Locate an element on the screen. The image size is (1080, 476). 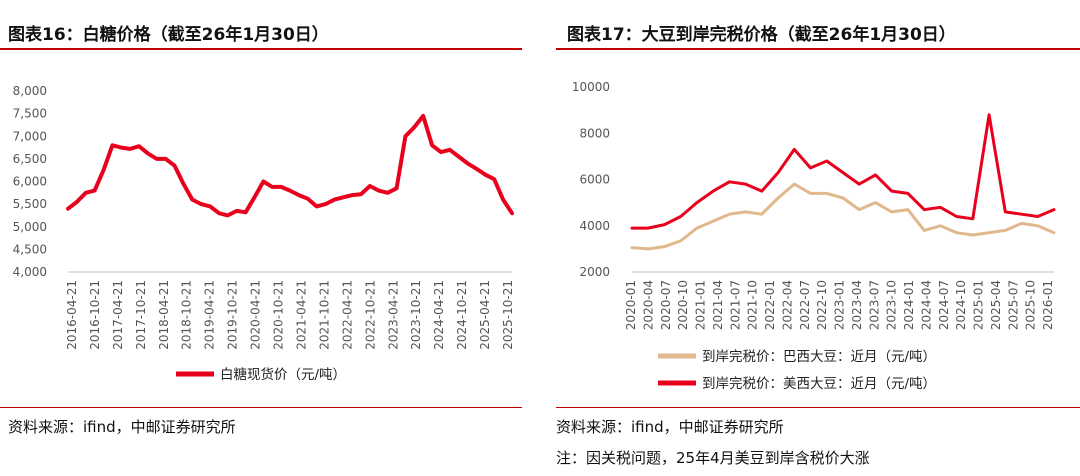
right-x-tick-12: 2023-01 is located at coordinates (840, 305).